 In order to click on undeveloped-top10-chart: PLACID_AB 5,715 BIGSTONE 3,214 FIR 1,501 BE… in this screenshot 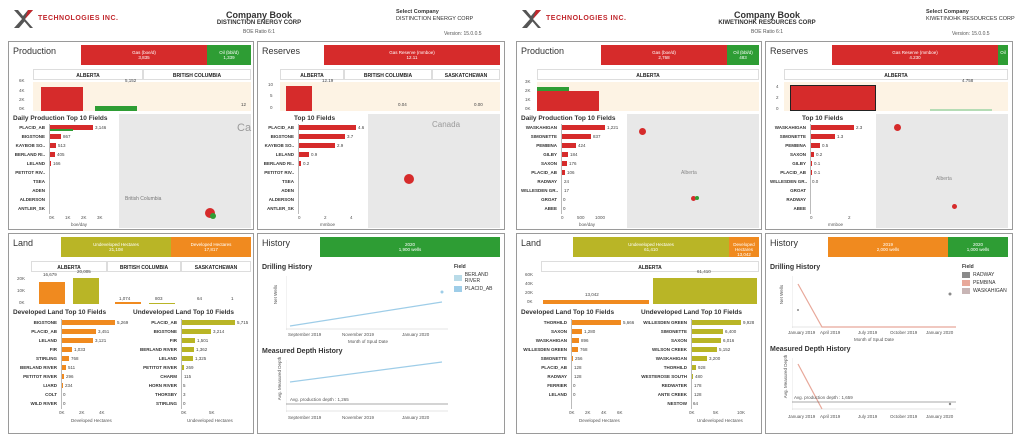, I will do `click(192, 364)`.